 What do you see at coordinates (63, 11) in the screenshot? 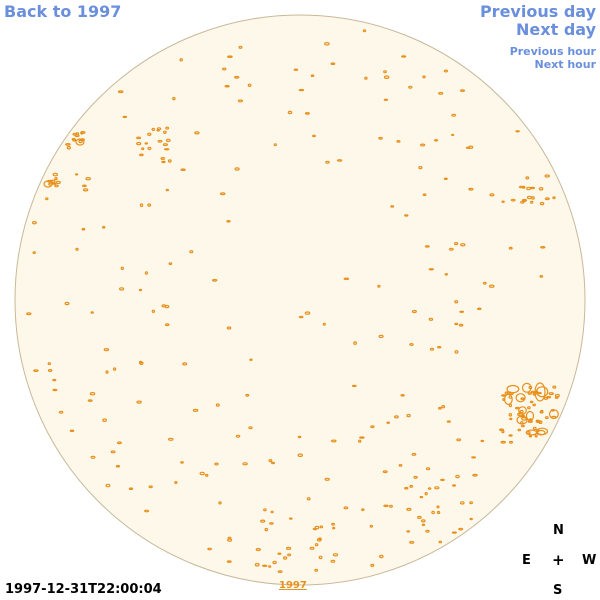
I see `back-to-year-link: Back to 1997` at bounding box center [63, 11].